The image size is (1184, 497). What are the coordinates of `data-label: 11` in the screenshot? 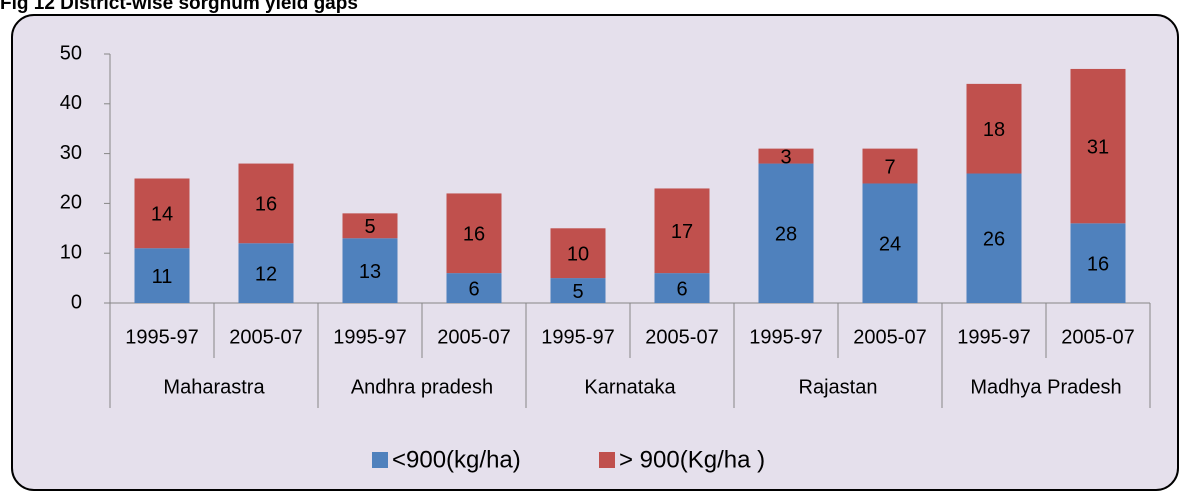 It's located at (162, 277).